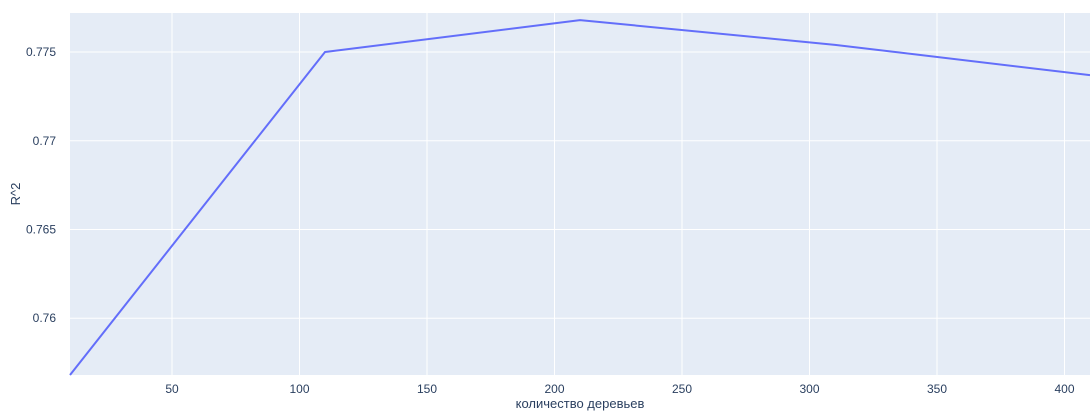 Image resolution: width=1090 pixels, height=414 pixels. I want to click on x-tick-label: 50, so click(172, 389).